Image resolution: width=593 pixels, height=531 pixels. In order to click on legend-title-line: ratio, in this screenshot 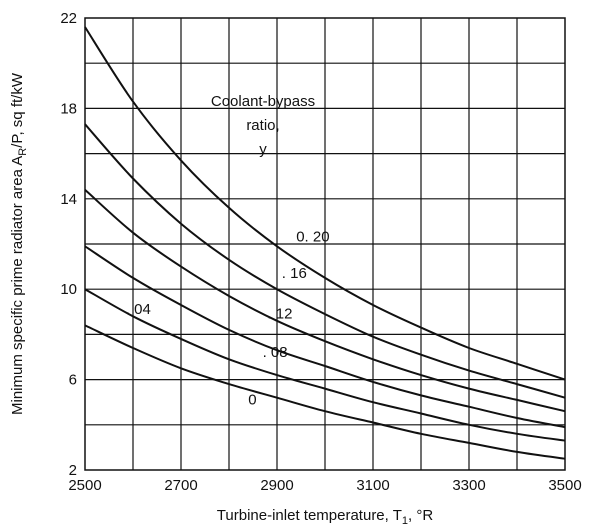, I will do `click(262, 125)`.